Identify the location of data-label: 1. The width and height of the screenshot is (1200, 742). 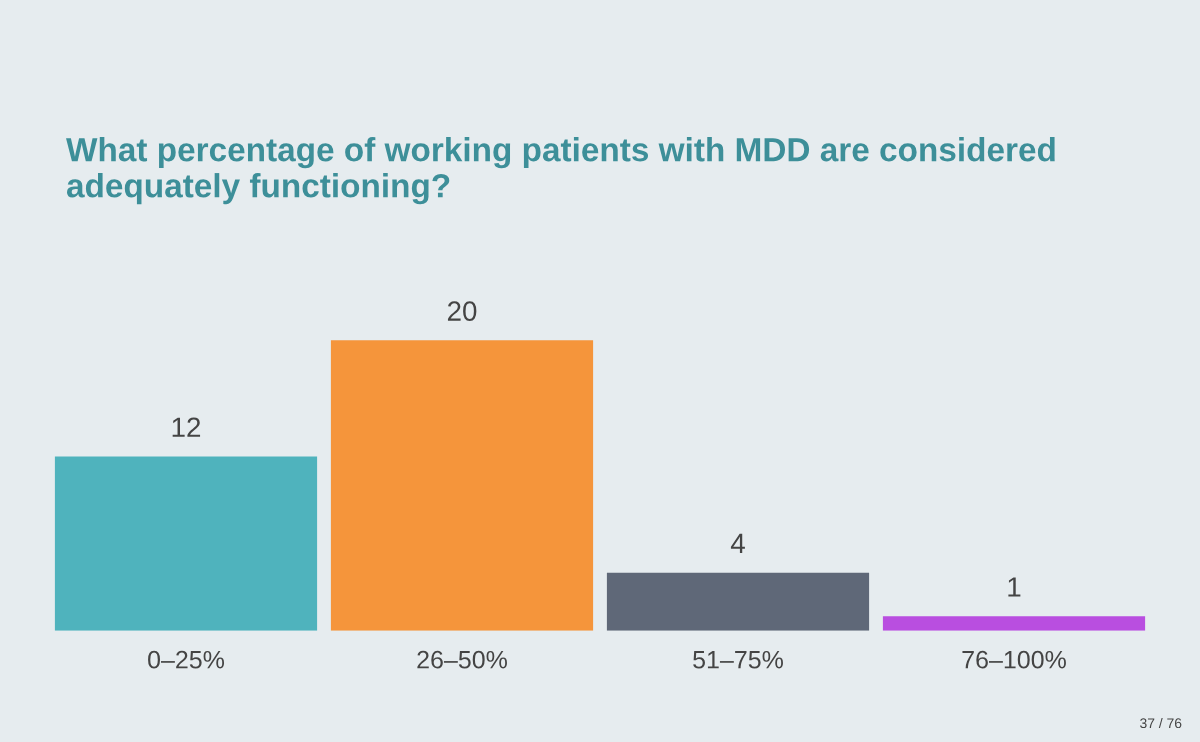
(1014, 587).